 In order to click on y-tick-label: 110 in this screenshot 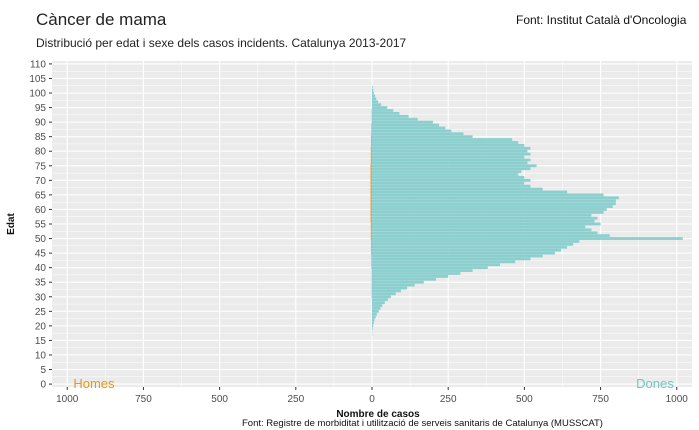, I will do `click(38, 64)`.